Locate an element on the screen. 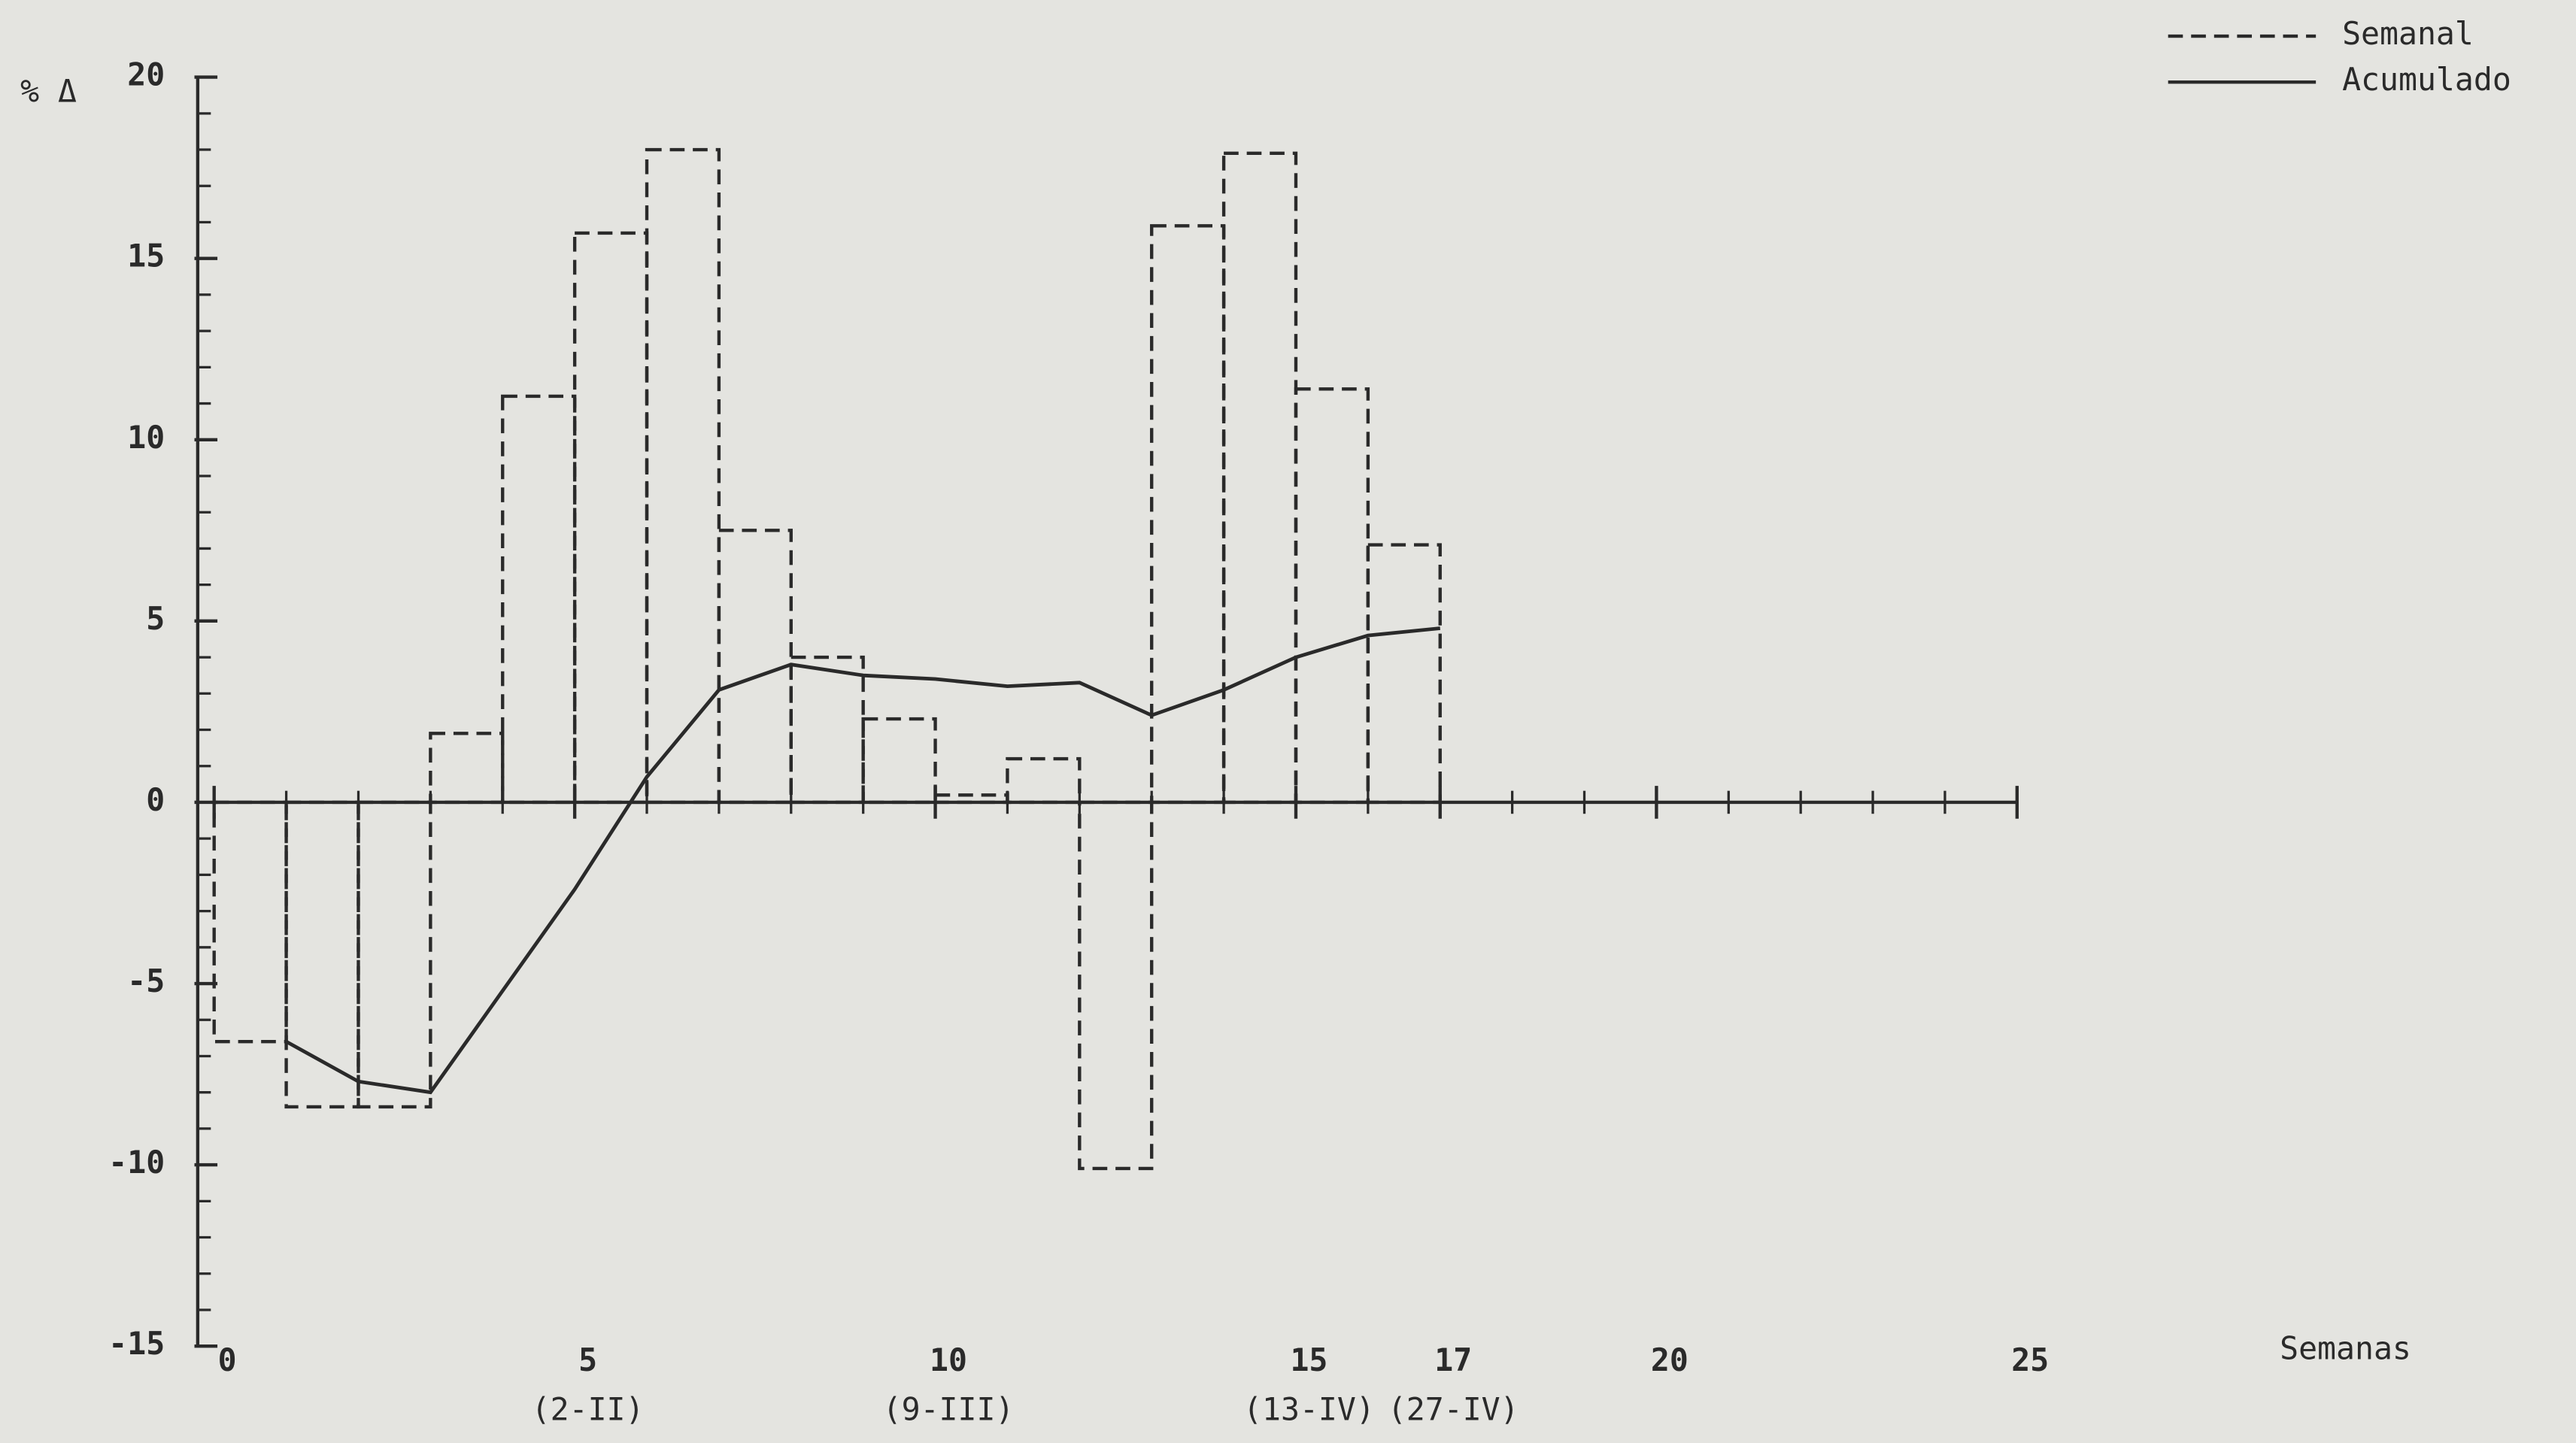 This screenshot has height=1443, width=2576. x-axis-label: Semanas is located at coordinates (2345, 1348).